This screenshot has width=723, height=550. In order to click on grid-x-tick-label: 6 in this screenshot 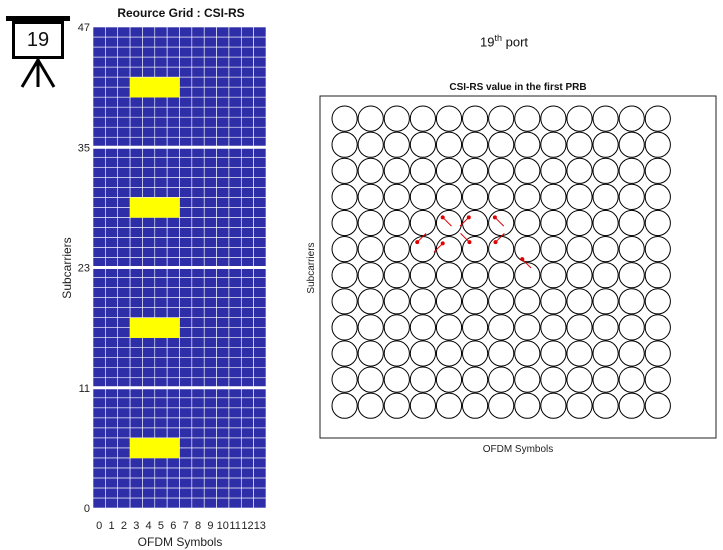, I will do `click(173, 526)`.